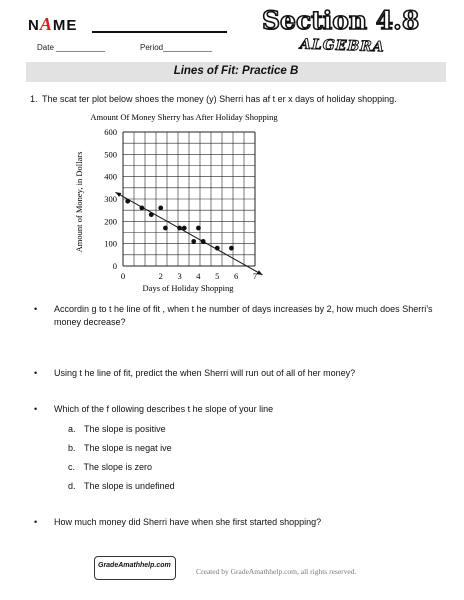 This screenshot has height=600, width=464. I want to click on y-tick-label: 600, so click(110, 132).